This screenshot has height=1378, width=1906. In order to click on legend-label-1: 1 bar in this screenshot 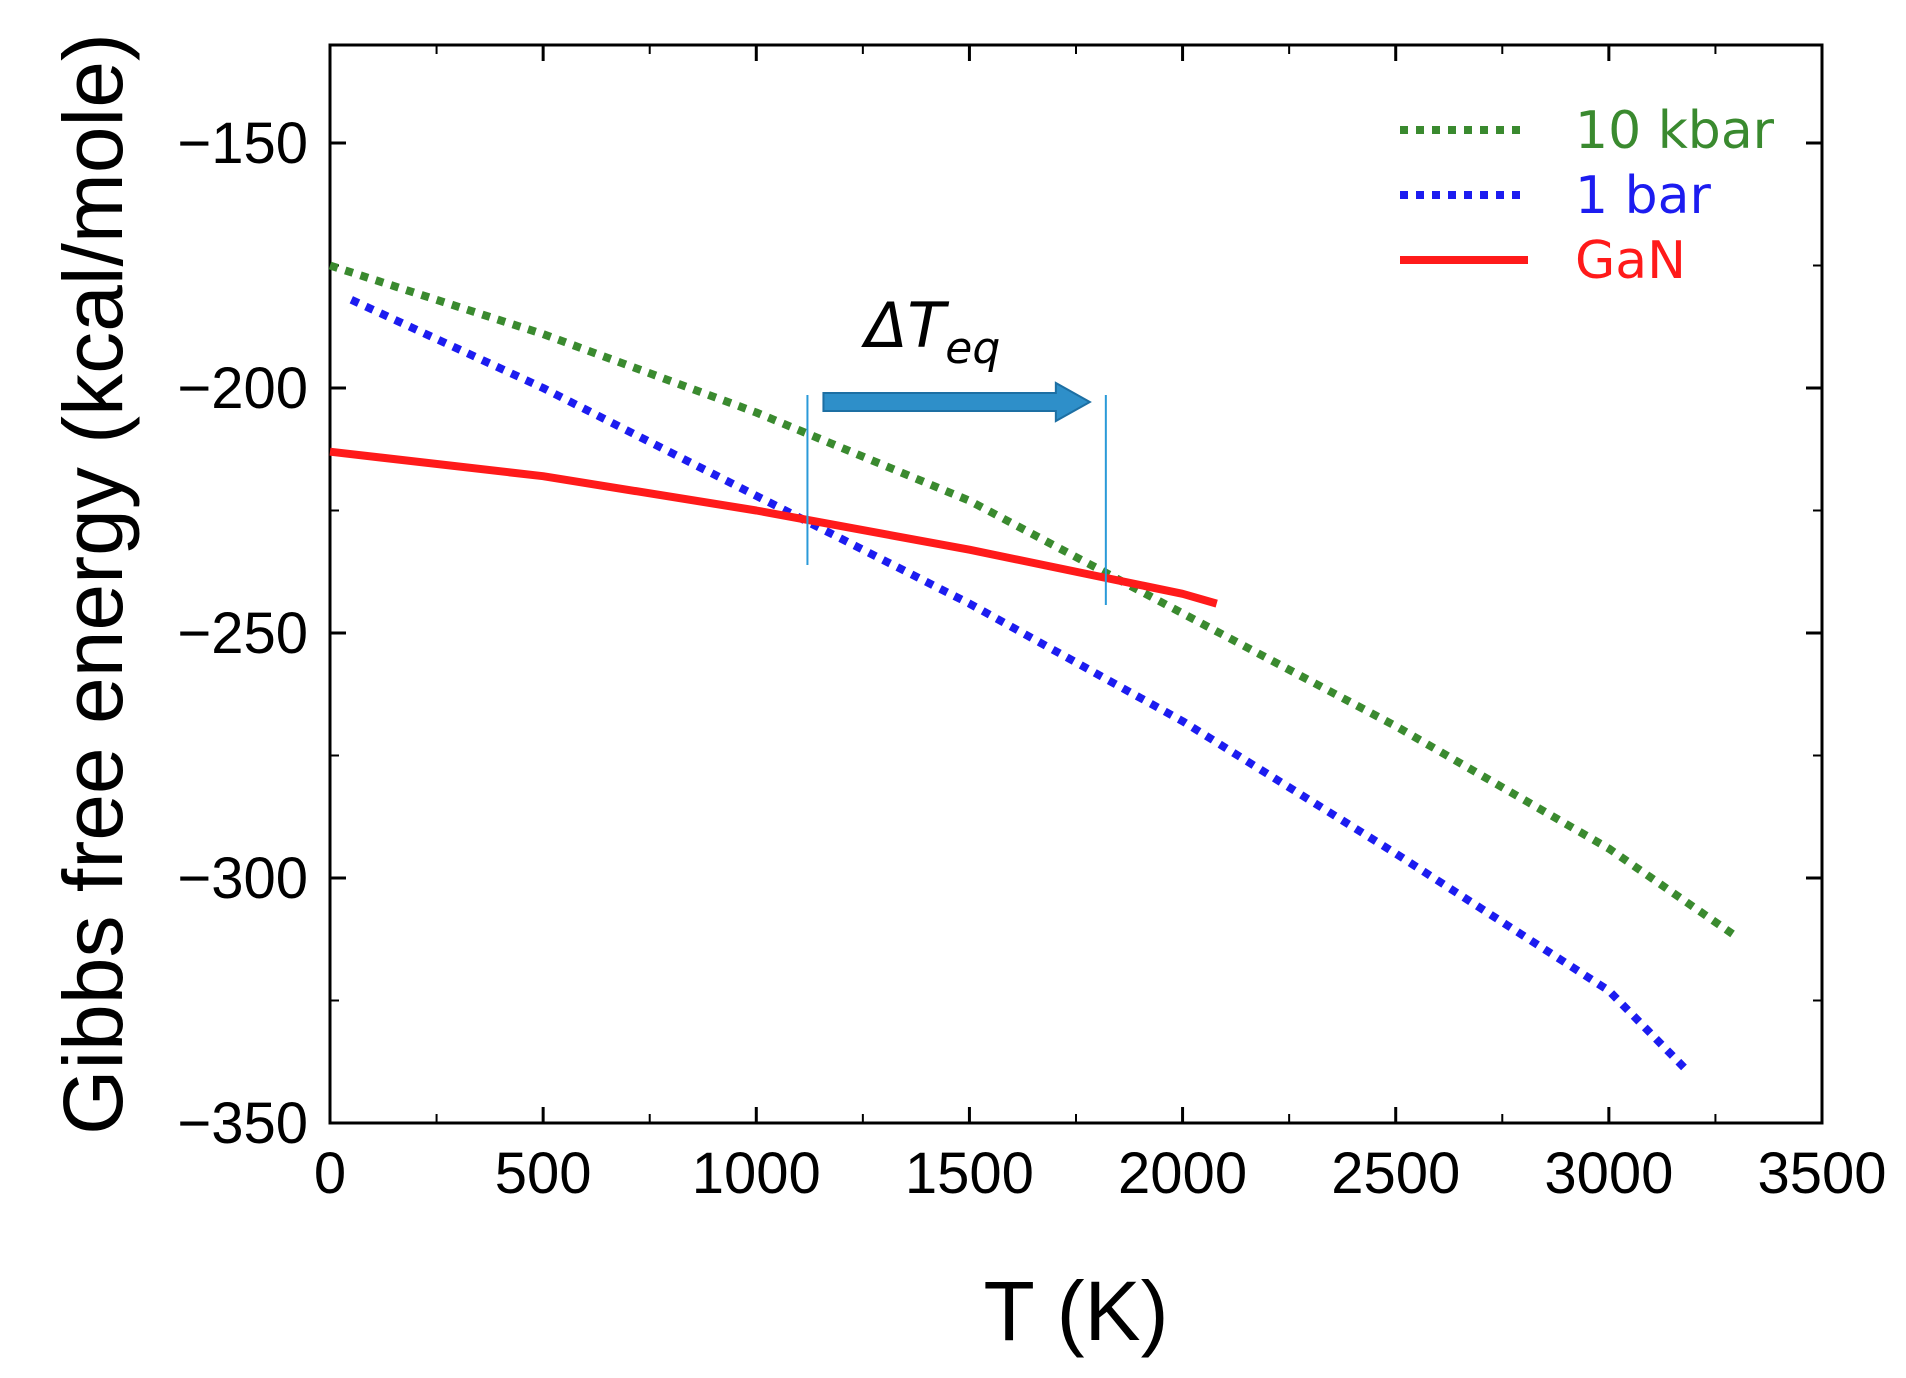, I will do `click(1643, 196)`.